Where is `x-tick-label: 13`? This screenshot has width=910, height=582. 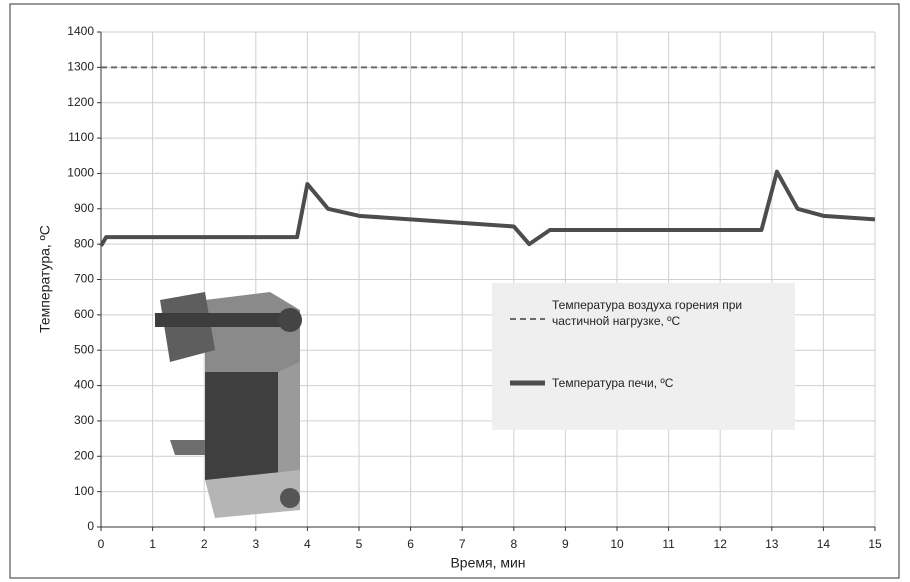
x-tick-label: 13 is located at coordinates (772, 544).